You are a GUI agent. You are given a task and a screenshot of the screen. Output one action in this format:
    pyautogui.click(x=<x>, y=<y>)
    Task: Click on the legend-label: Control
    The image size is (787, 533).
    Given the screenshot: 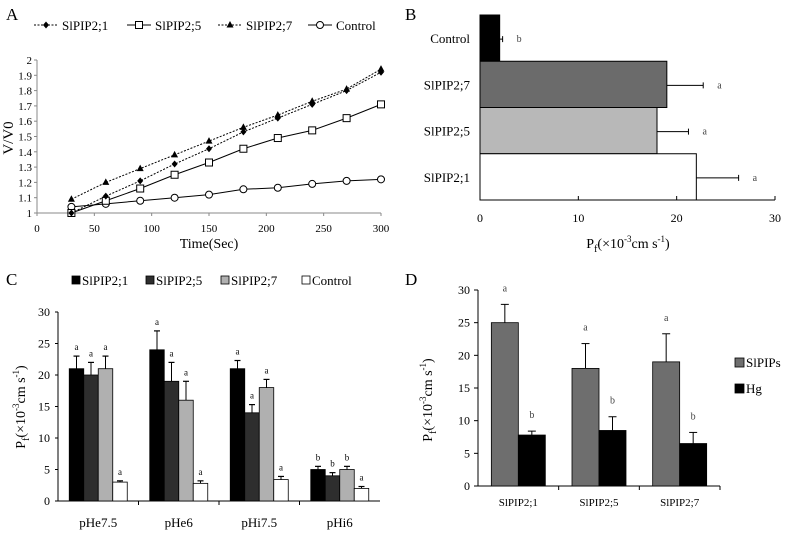 What is the action you would take?
    pyautogui.click(x=332, y=280)
    